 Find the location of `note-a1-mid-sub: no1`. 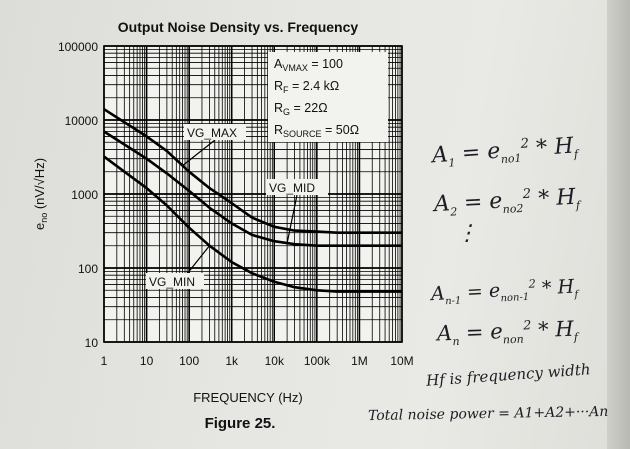

note-a1-mid-sub: no1 is located at coordinates (511, 158).